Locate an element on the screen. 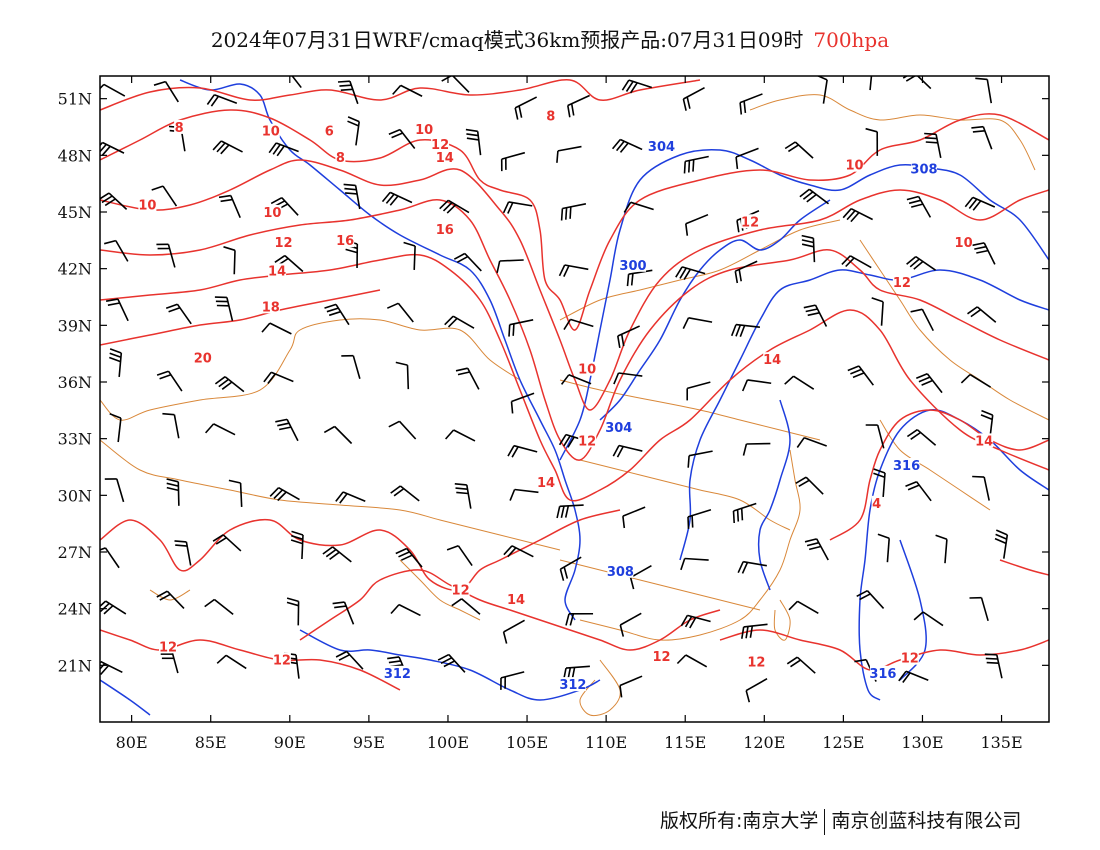  lat-label: 24N is located at coordinates (75, 609).